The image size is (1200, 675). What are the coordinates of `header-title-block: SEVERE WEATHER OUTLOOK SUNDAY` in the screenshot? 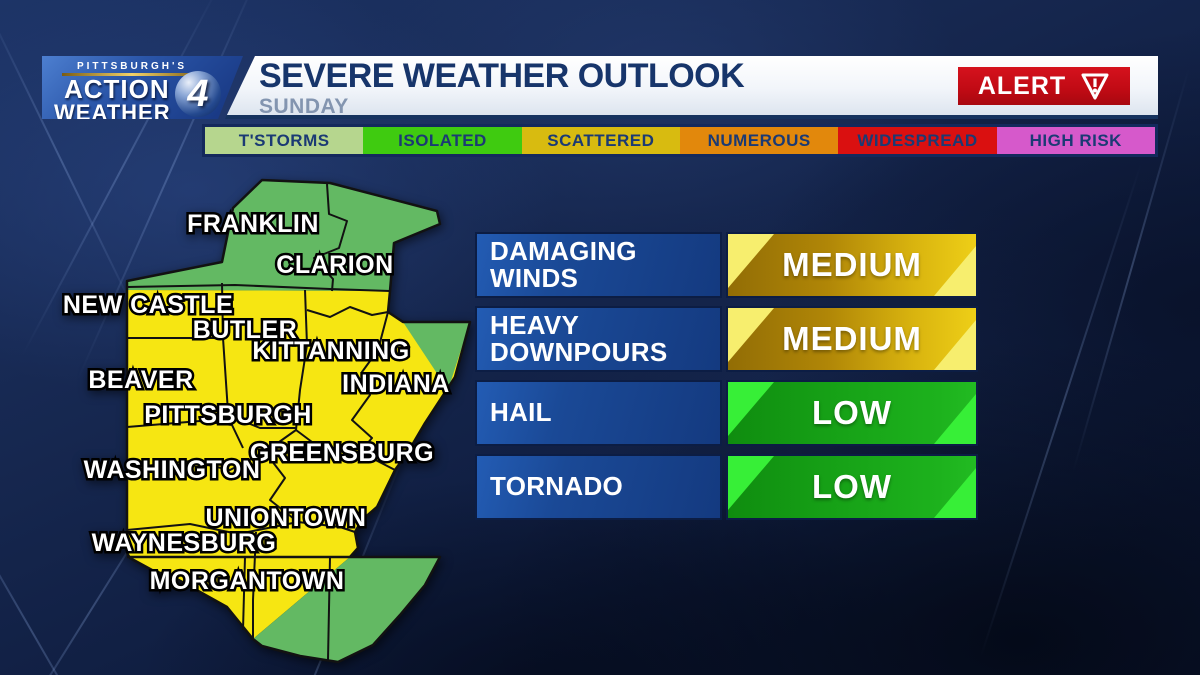 It's located at (502, 87).